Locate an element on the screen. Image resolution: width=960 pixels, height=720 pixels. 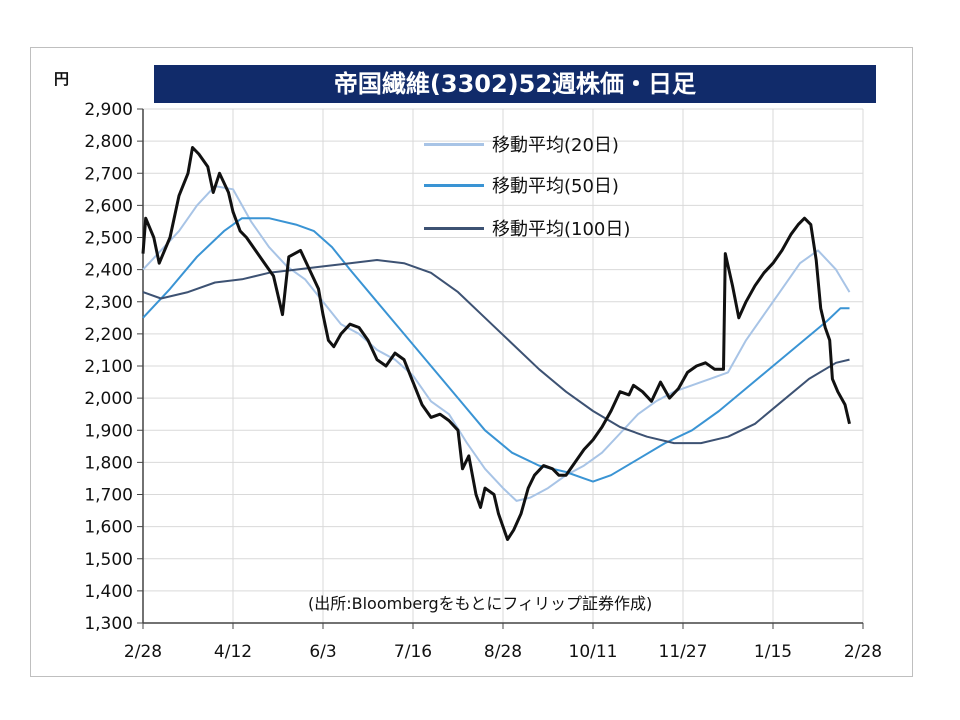
chart-title-banner: 帝国繊維(3302)52週株価・日足 is located at coordinates (515, 84).